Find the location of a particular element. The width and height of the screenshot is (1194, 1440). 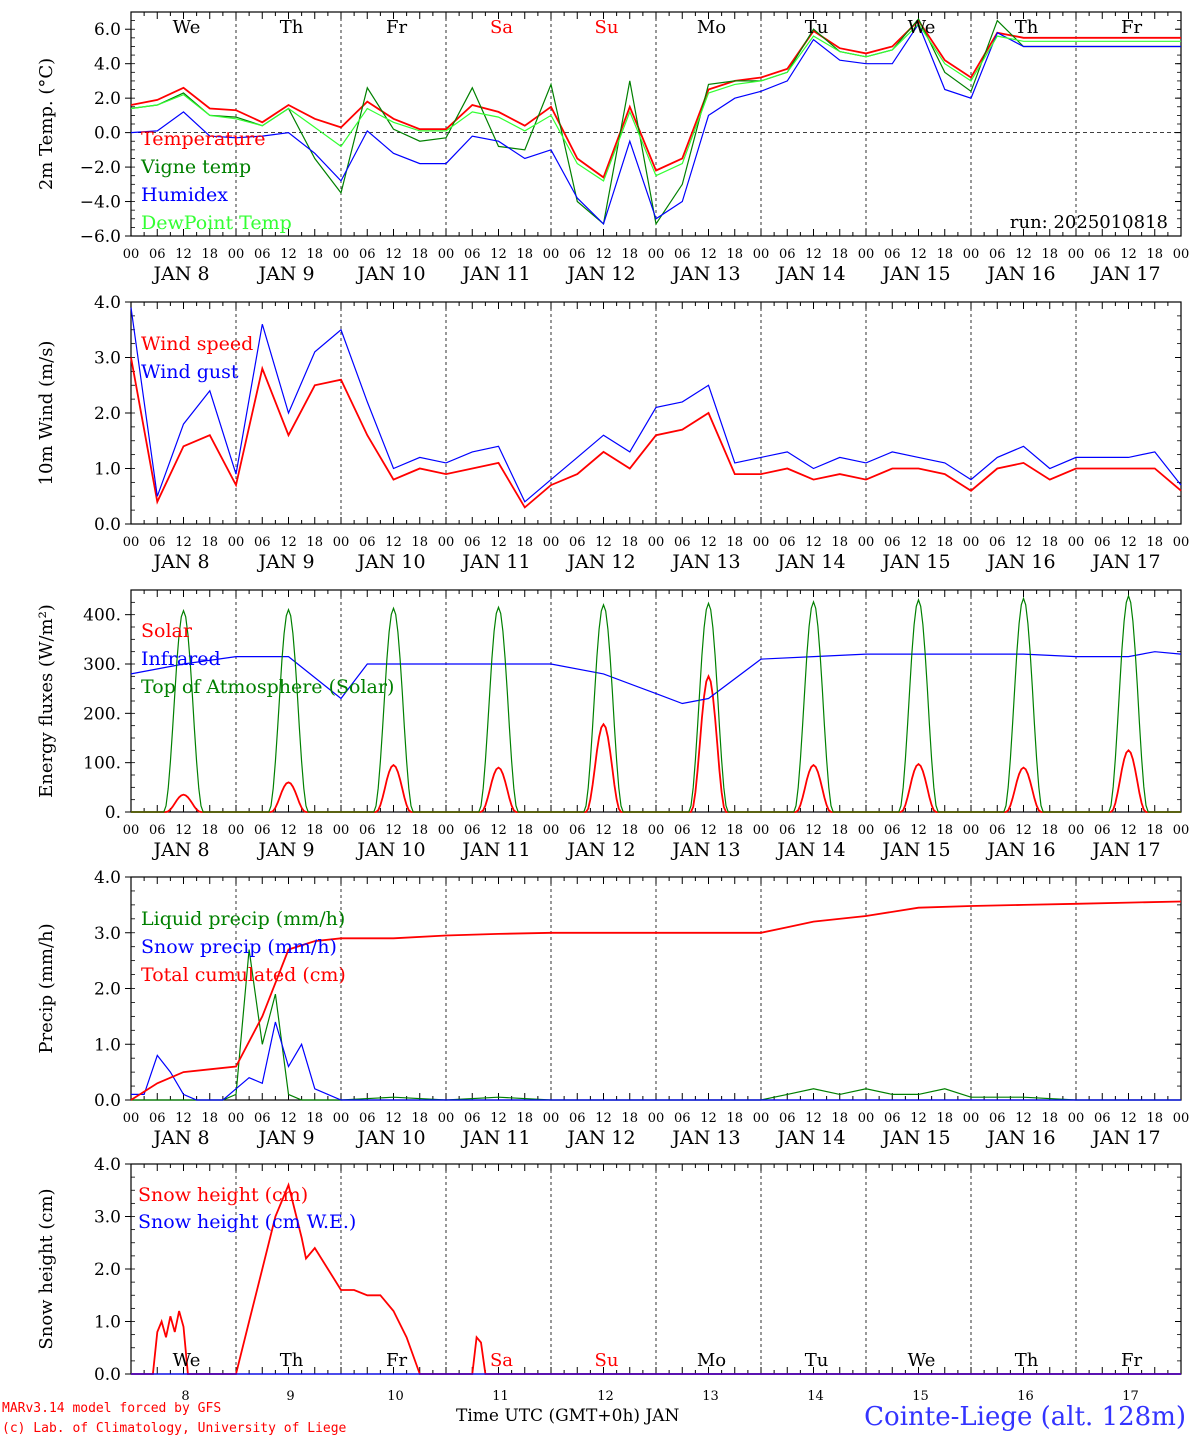

series-line-vigne-temp is located at coordinates (655, 121).